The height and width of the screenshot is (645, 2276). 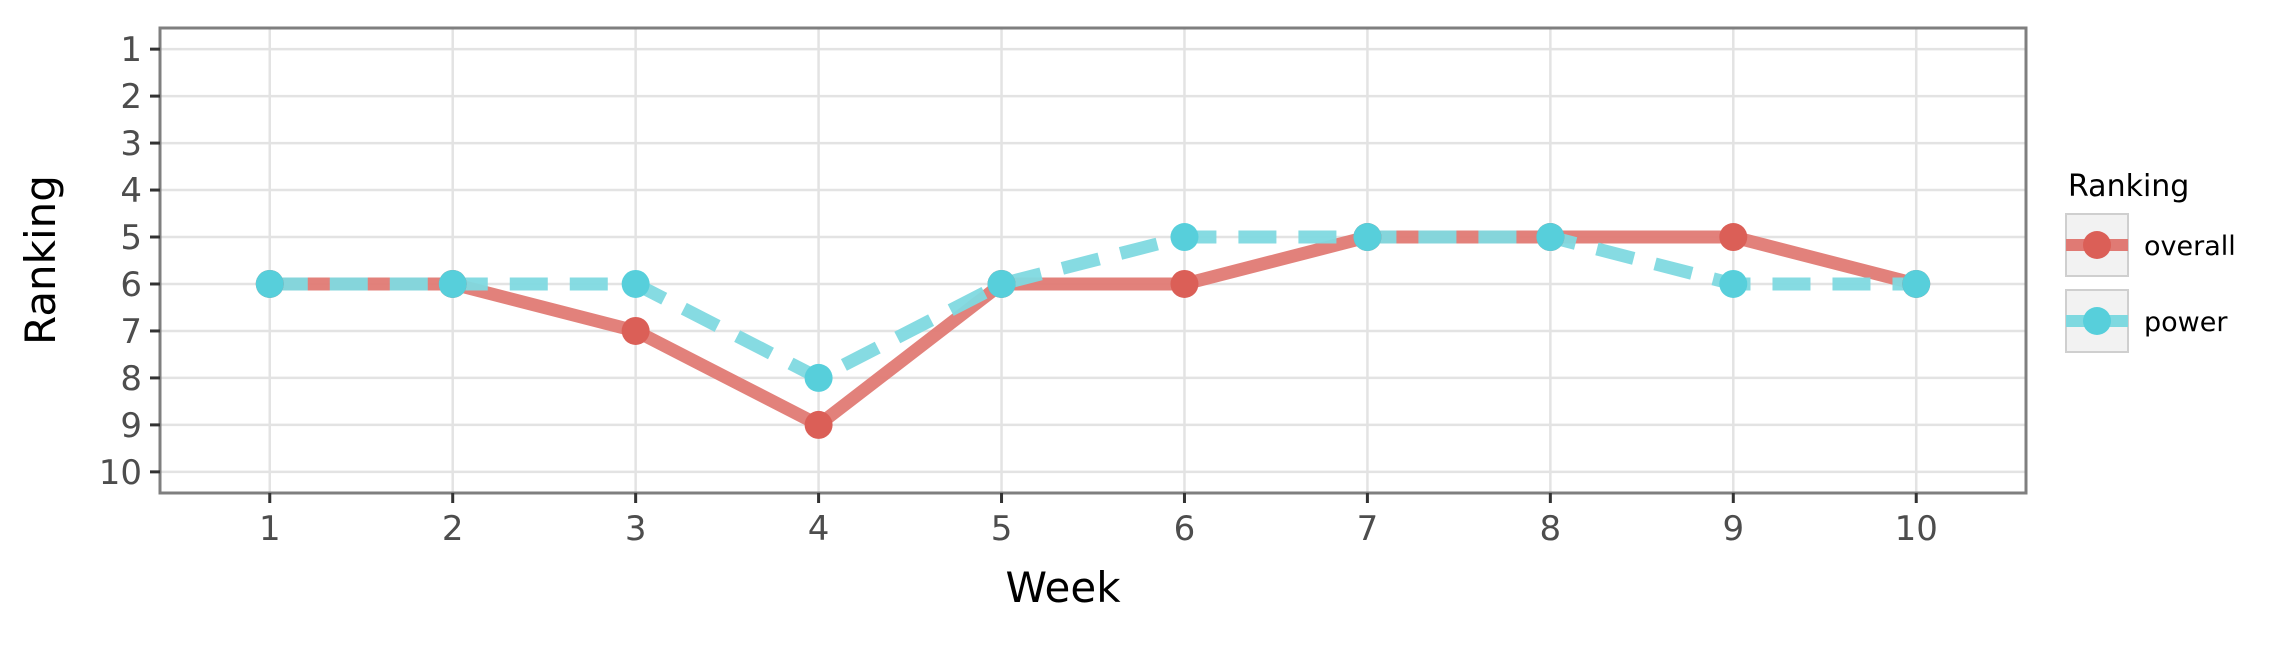 What do you see at coordinates (1368, 529) in the screenshot?
I see `x-tick-label: 7` at bounding box center [1368, 529].